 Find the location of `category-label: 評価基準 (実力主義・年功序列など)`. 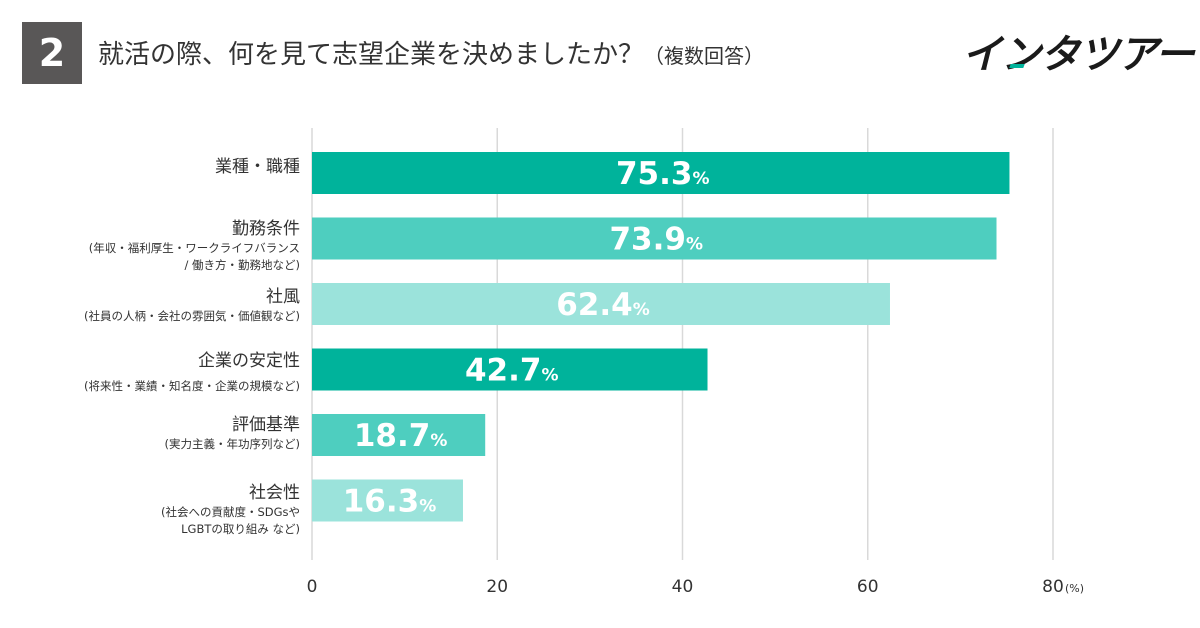

category-label: 評価基準 (実力主義・年功序列など) is located at coordinates (232, 433).